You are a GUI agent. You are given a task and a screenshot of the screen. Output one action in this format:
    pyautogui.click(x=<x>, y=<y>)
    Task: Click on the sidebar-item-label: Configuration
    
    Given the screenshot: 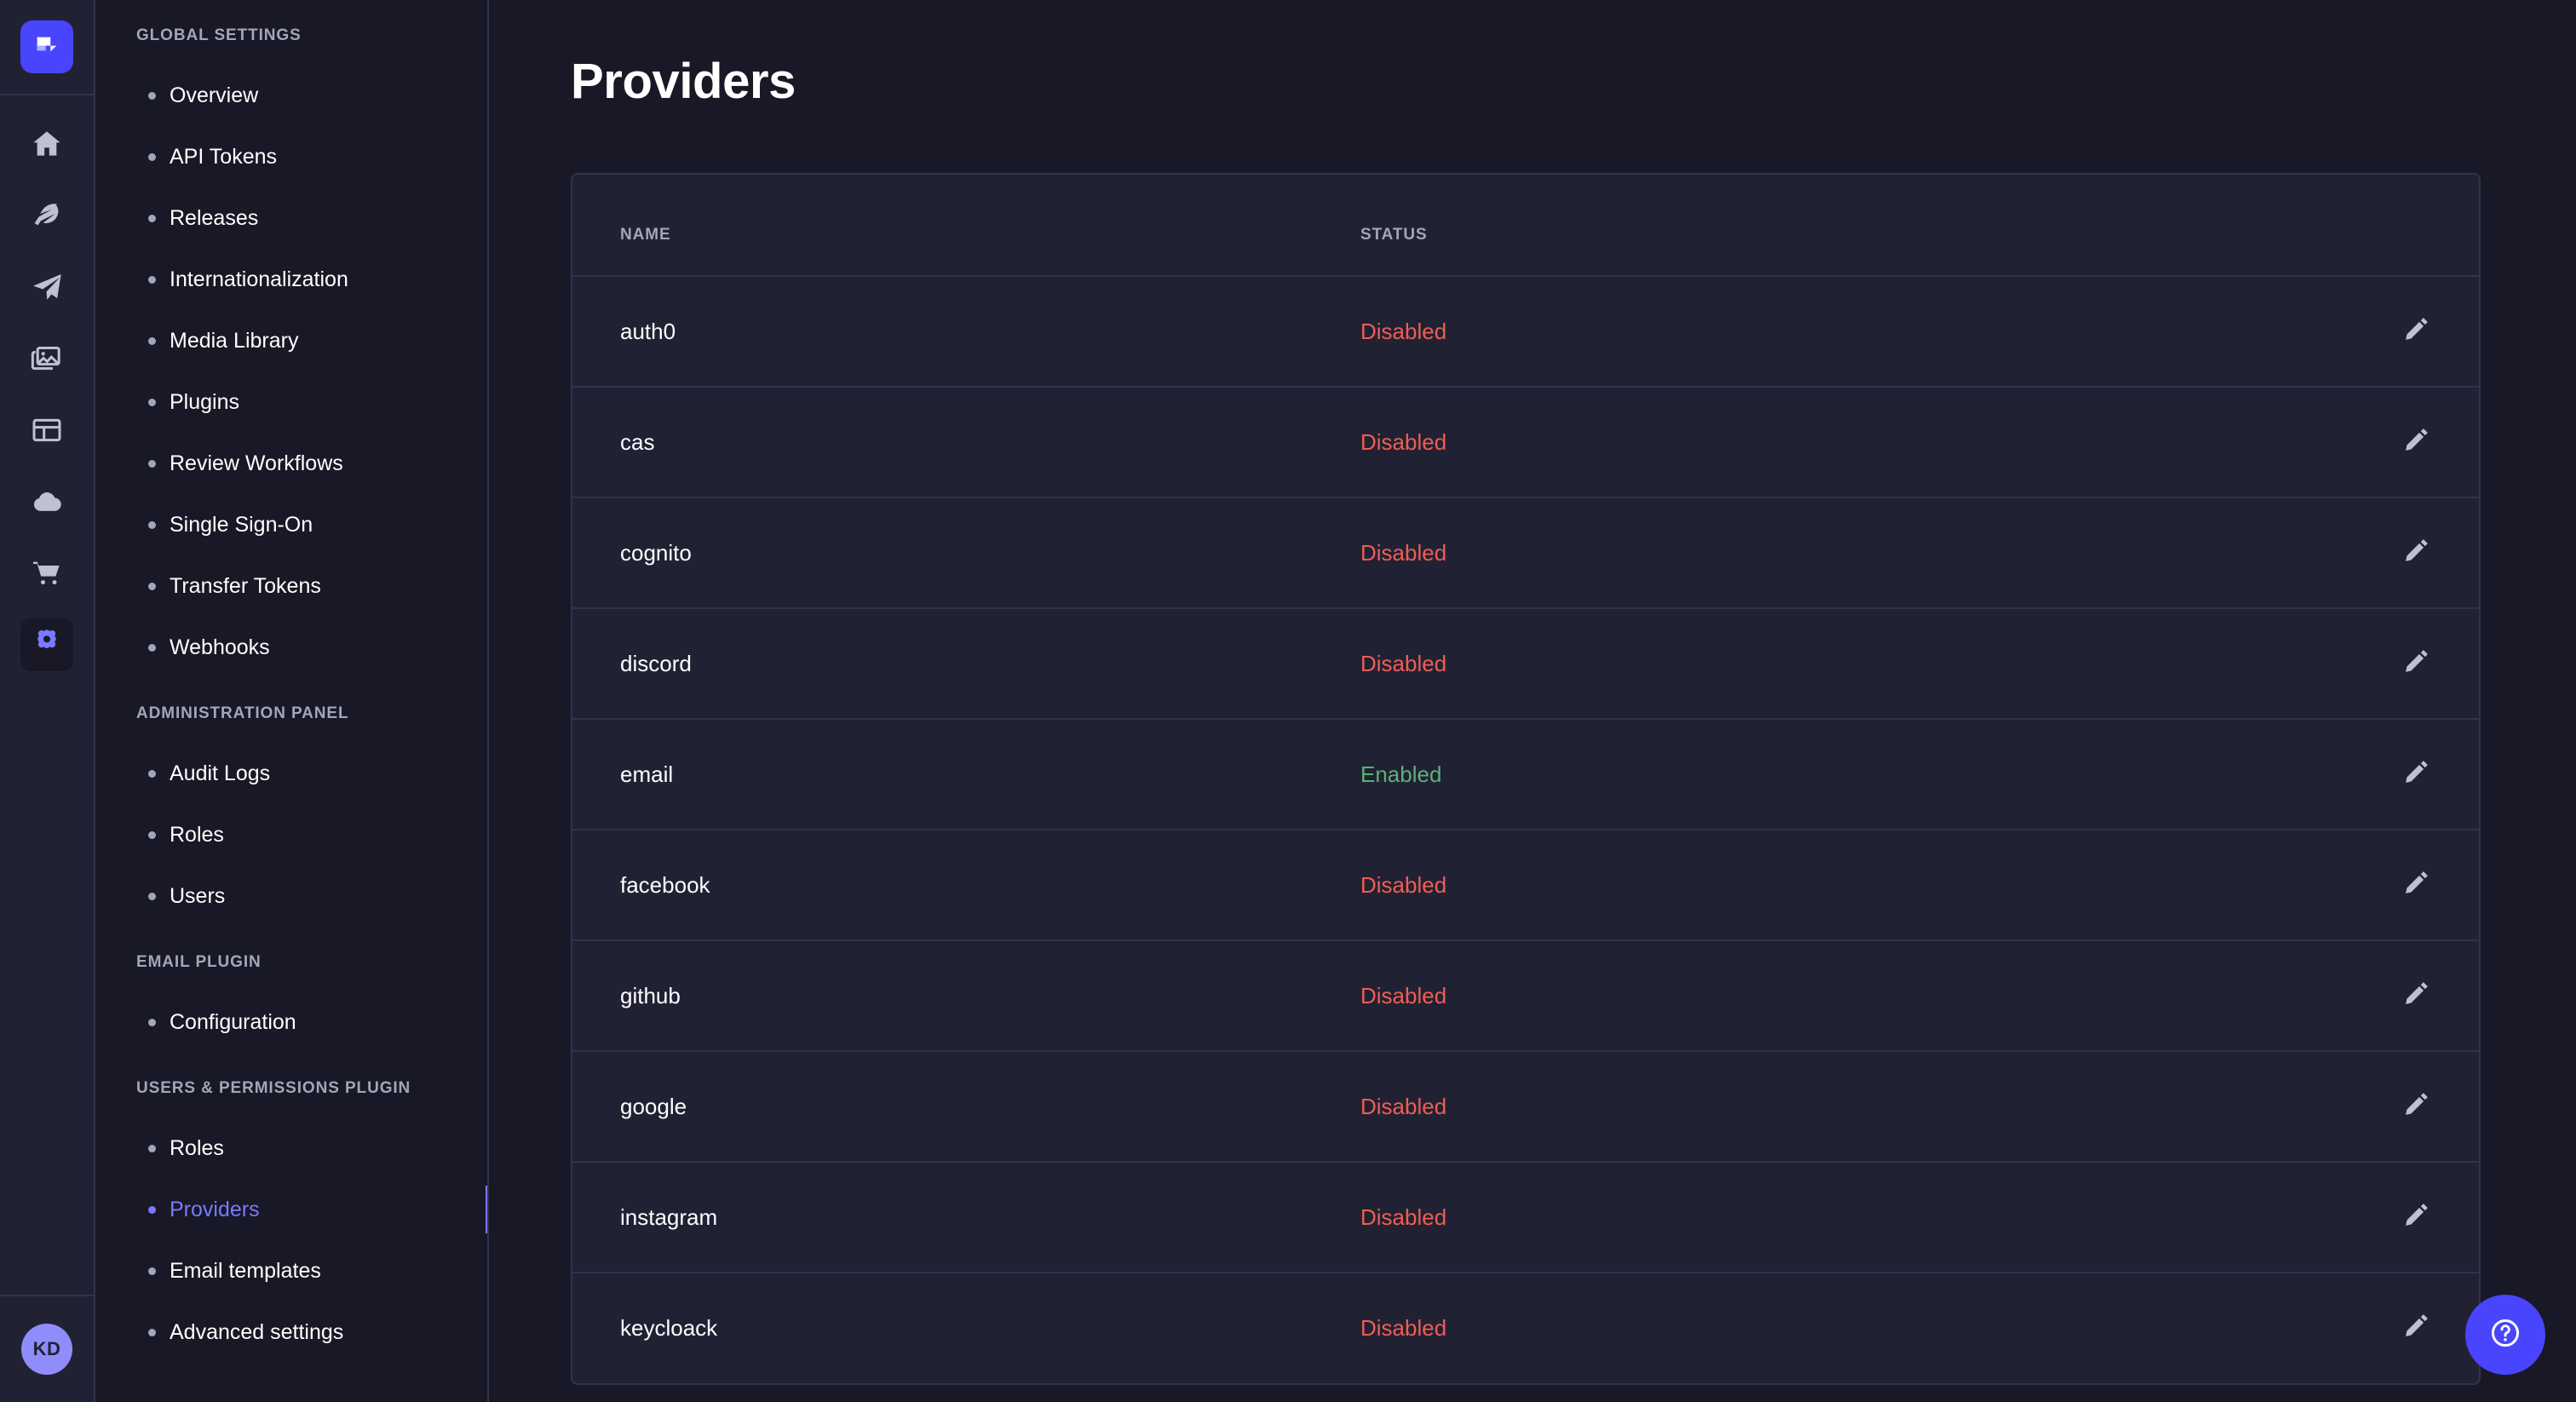 What is the action you would take?
    pyautogui.click(x=233, y=1022)
    